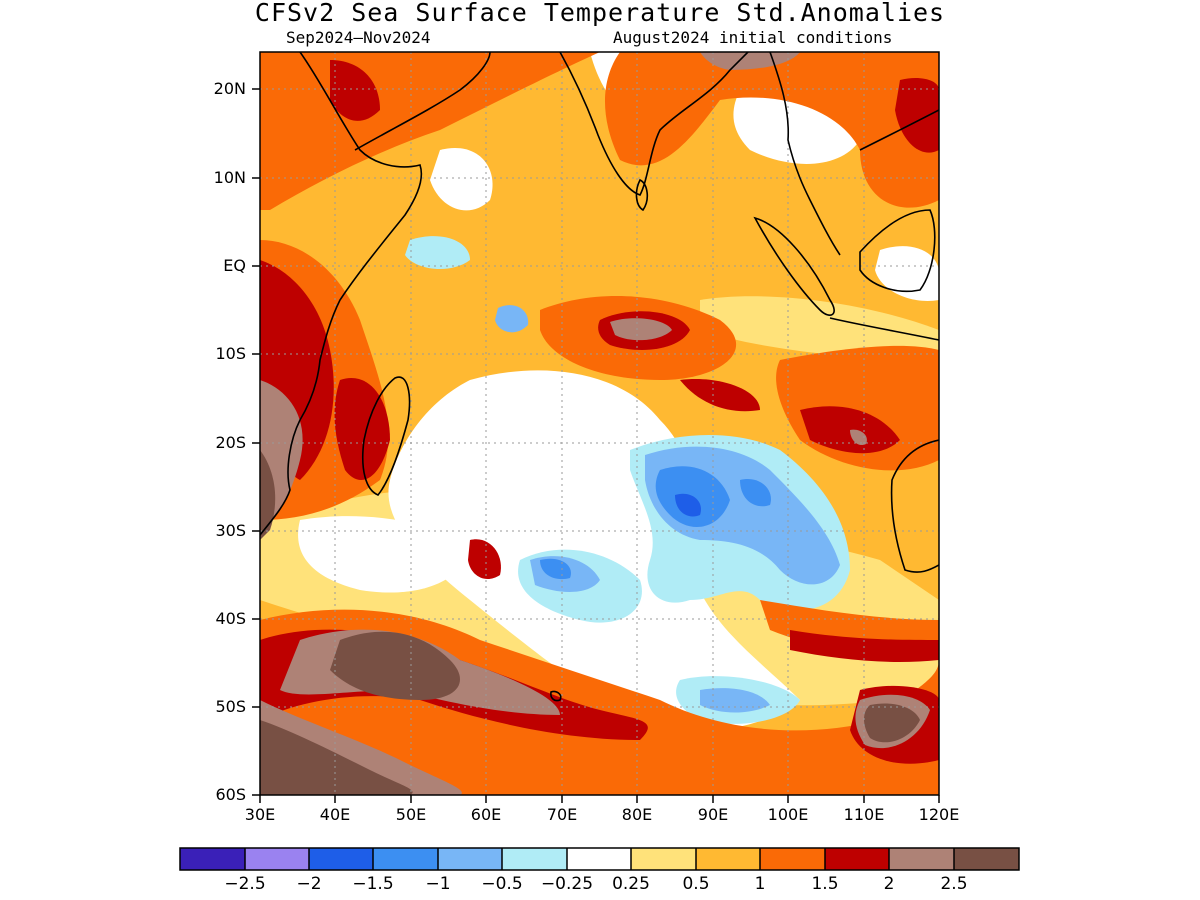  What do you see at coordinates (234, 265) in the screenshot?
I see `lat-label-eq: EQ` at bounding box center [234, 265].